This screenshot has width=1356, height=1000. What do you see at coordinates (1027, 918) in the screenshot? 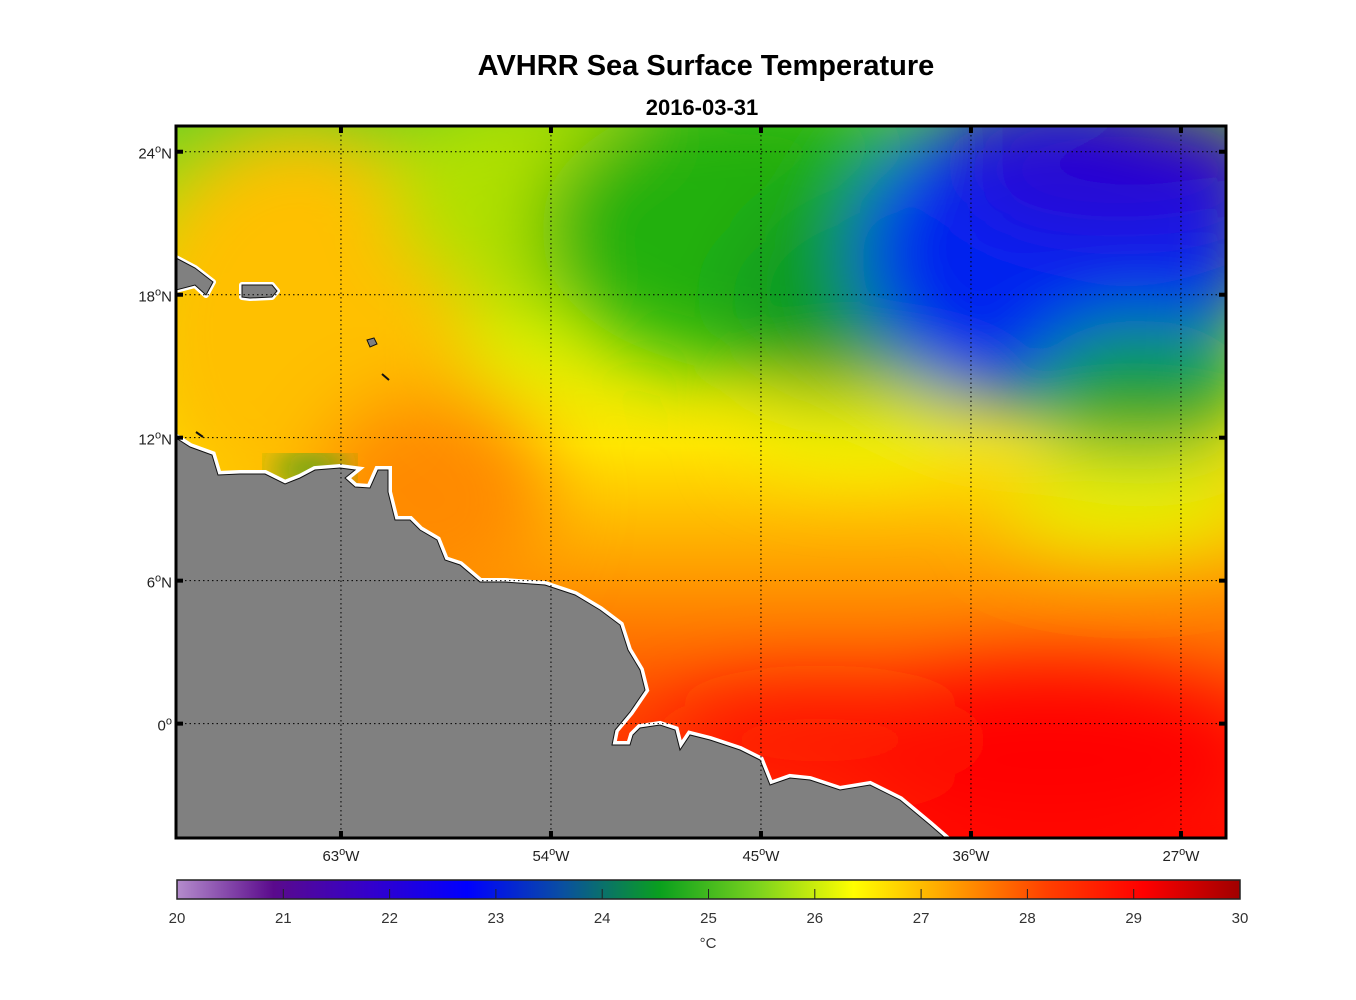
I see `colorbar-tick-label: 28` at bounding box center [1027, 918].